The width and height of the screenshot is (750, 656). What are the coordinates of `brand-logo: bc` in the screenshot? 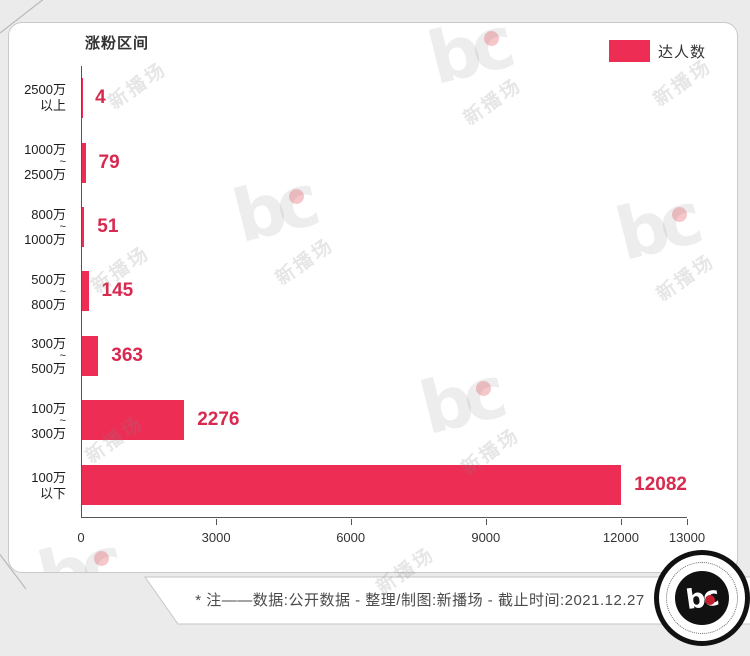 It's located at (702, 598).